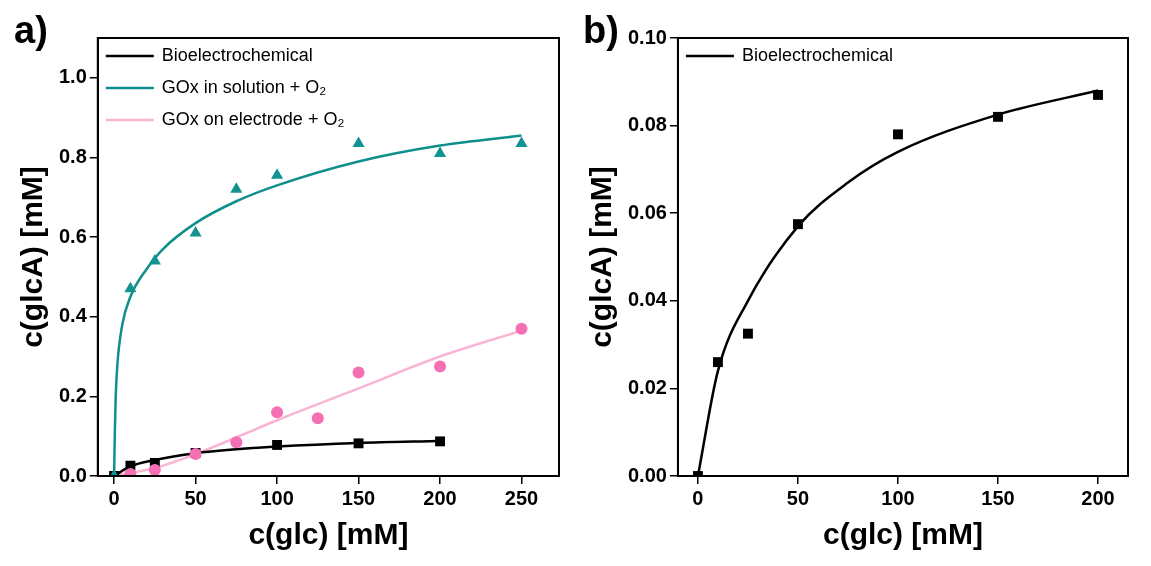 This screenshot has width=1151, height=566. I want to click on legend-label: GOx in solution + O₂, so click(244, 86).